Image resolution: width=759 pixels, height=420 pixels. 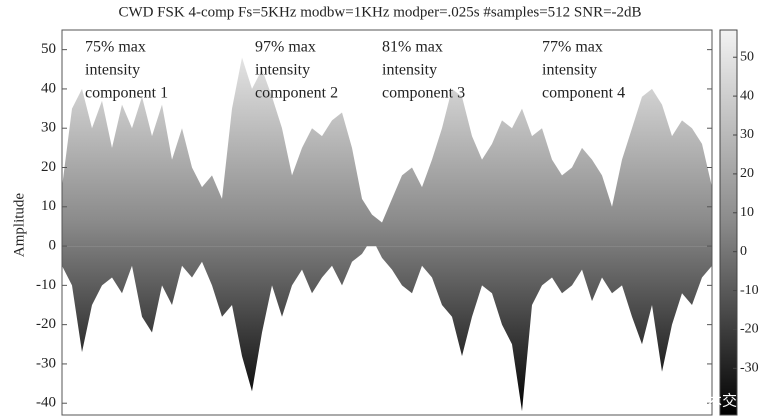 What do you see at coordinates (743, 251) in the screenshot?
I see `colorbar-tick-label: 0` at bounding box center [743, 251].